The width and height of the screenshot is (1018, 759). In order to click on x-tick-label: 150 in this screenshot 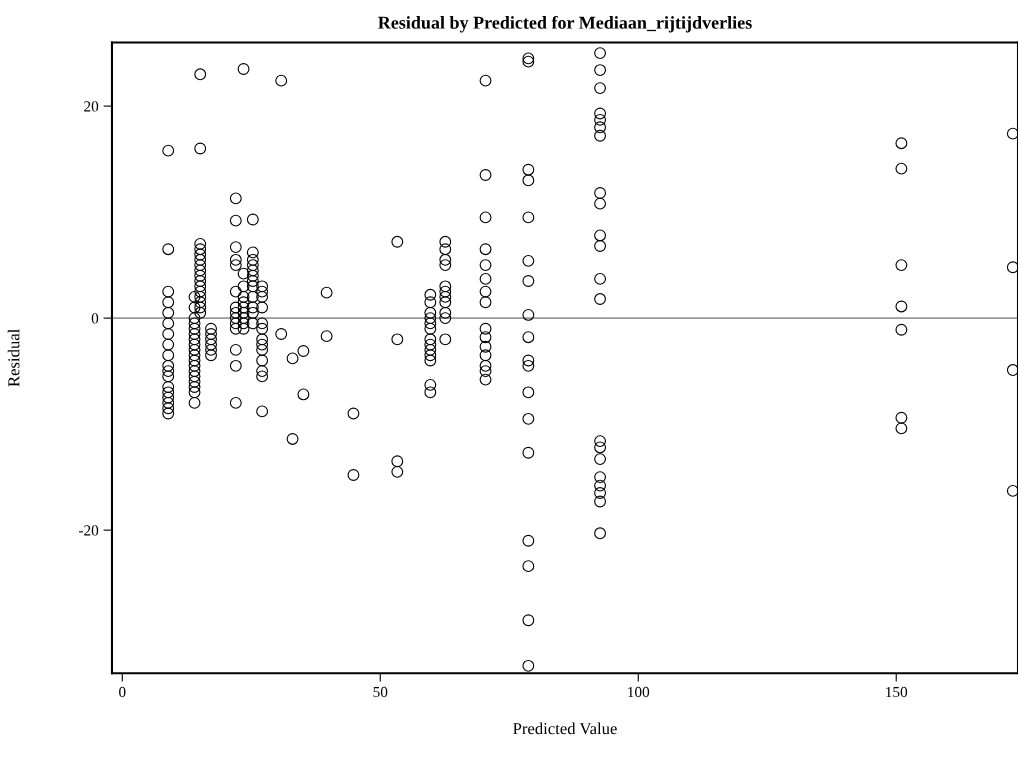, I will do `click(897, 692)`.